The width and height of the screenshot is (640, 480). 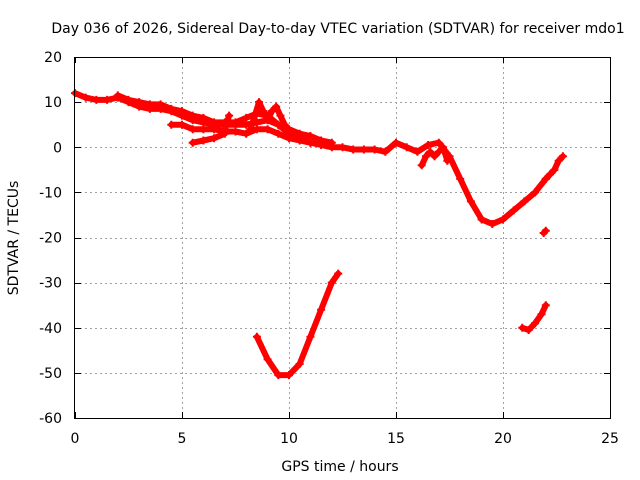 I want to click on x-tick-label: 15, so click(x=396, y=439).